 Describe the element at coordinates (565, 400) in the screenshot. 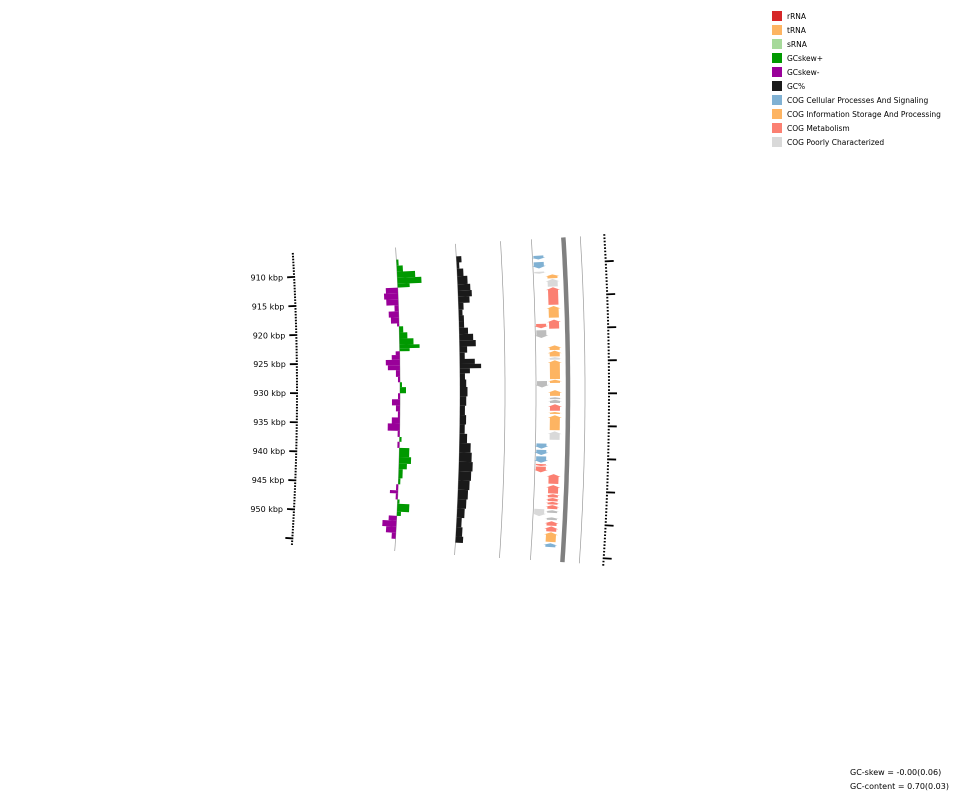

I see `backbone-line` at that location.